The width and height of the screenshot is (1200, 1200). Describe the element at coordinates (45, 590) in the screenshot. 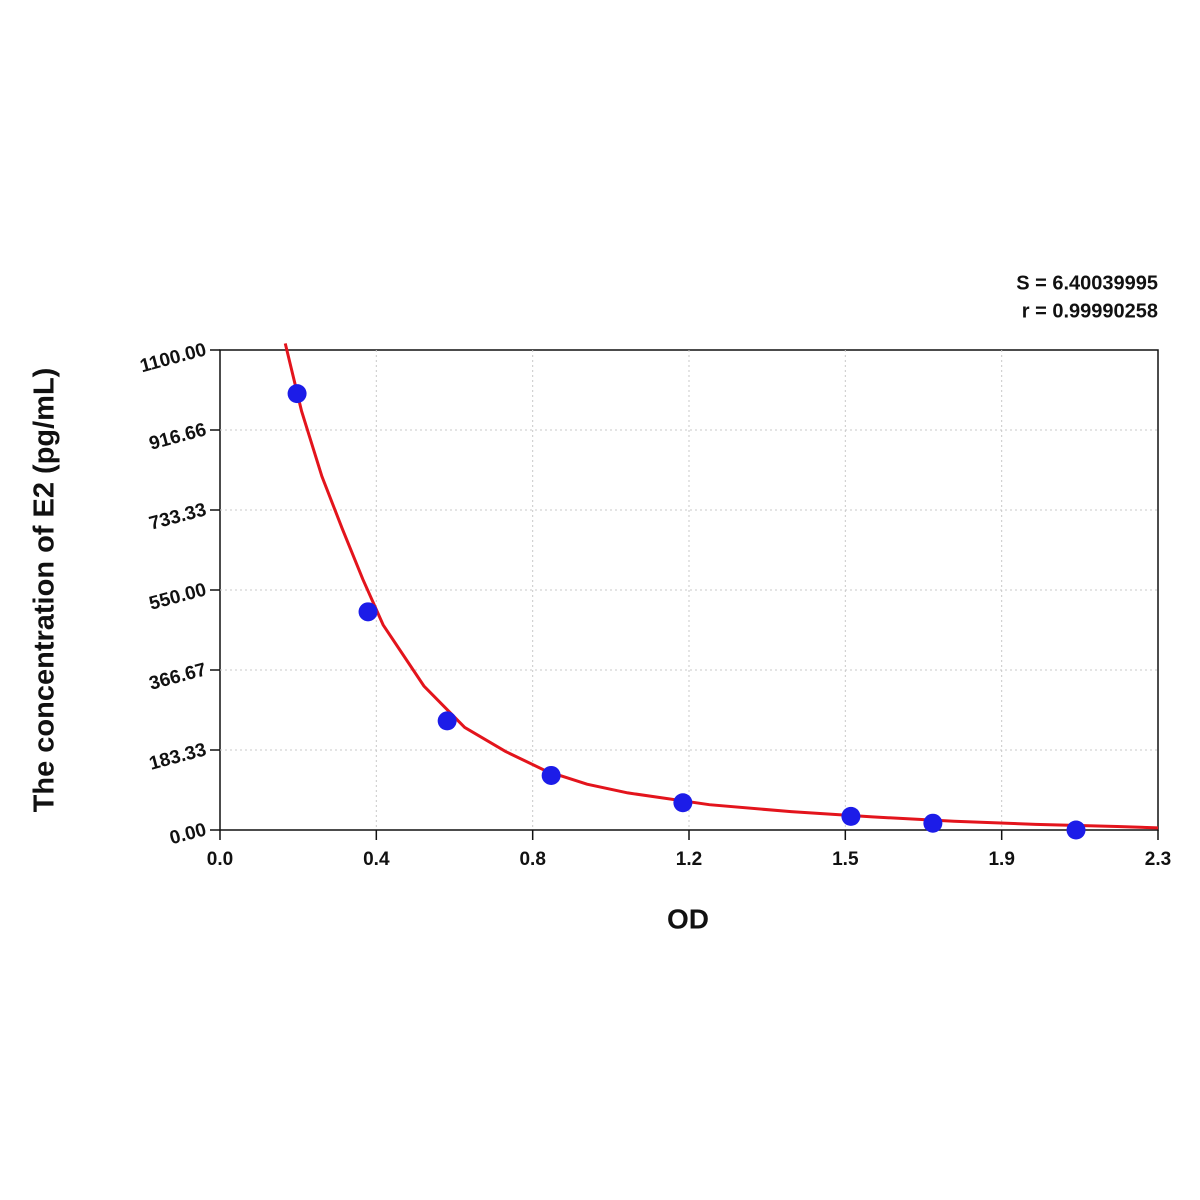

I see `y-axis-label: The concentration of E2 (pg/mL)` at that location.